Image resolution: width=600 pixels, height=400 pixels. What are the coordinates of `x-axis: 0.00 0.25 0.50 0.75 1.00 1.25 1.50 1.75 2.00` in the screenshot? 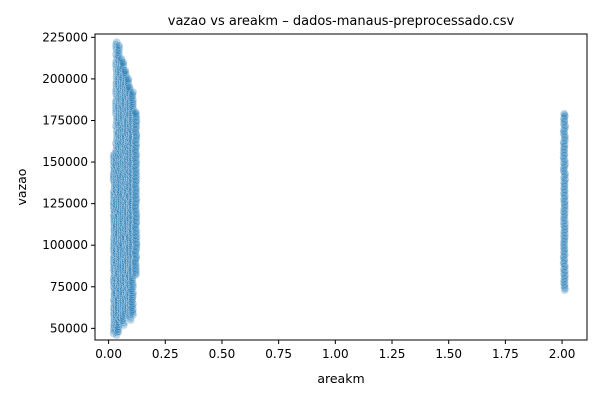 It's located at (335, 350).